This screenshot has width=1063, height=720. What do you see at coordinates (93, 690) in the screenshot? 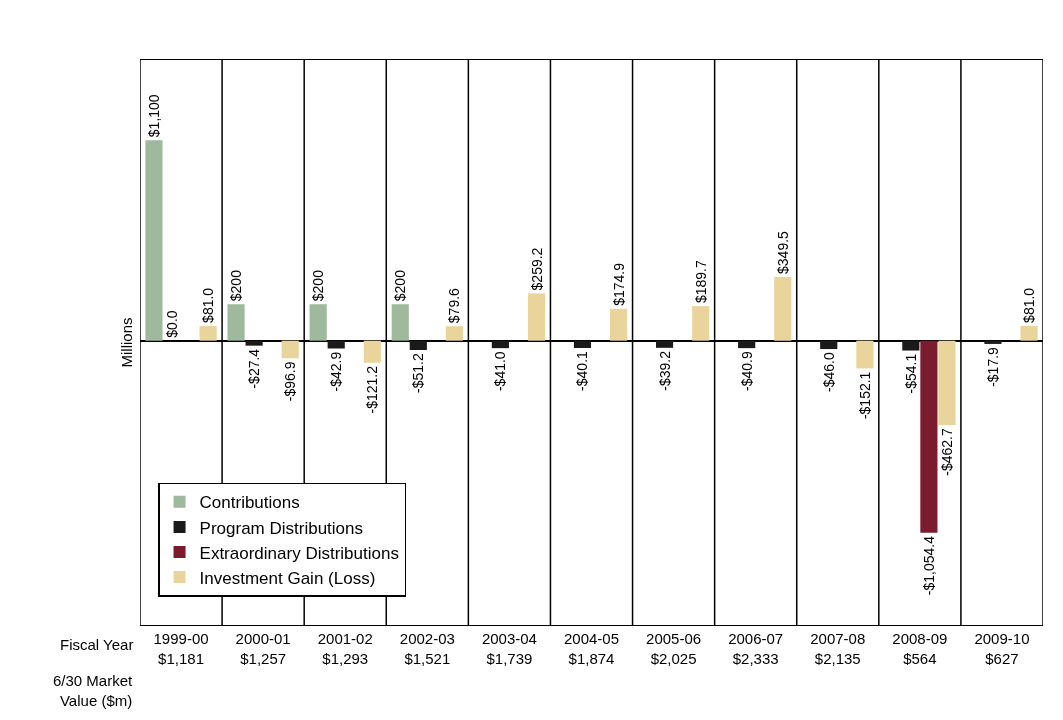
I see `text: 6/30 Market Value ($m)` at bounding box center [93, 690].